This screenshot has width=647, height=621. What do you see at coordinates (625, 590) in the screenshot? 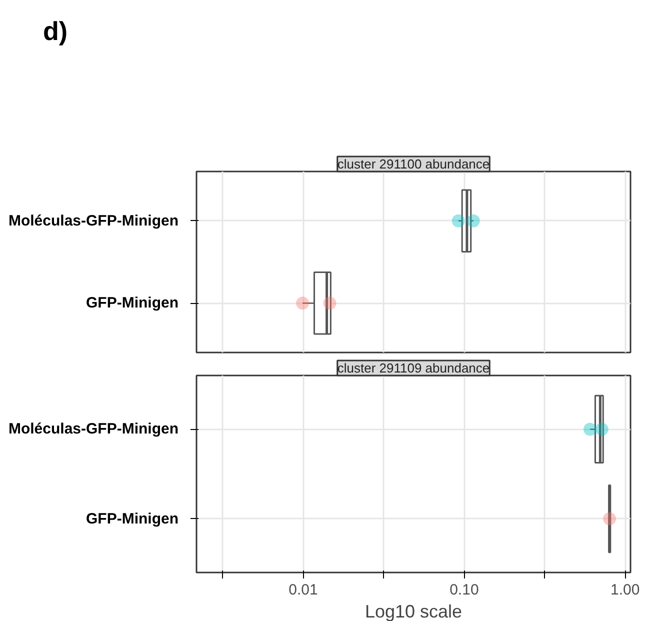
I see `x-tick-label: 1.00` at bounding box center [625, 590].